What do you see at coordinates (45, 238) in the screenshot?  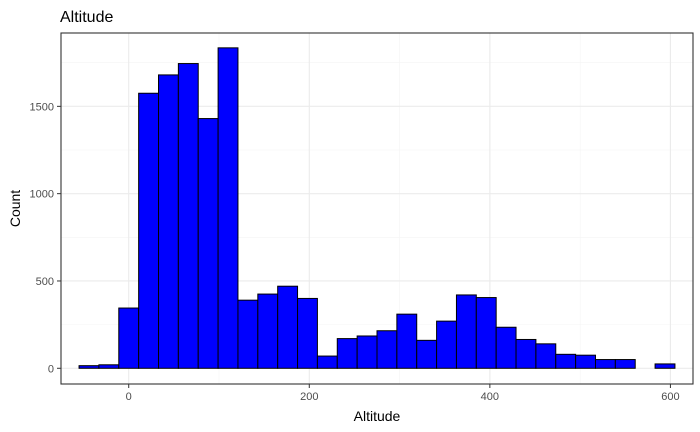 I see `y-axis: 0 500 1000 1500` at bounding box center [45, 238].